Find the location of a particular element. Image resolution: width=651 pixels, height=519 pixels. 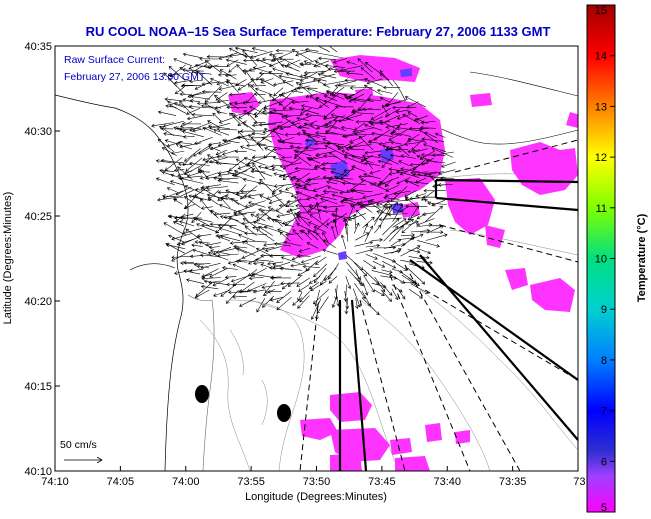

buoy-marker is located at coordinates (202, 394).